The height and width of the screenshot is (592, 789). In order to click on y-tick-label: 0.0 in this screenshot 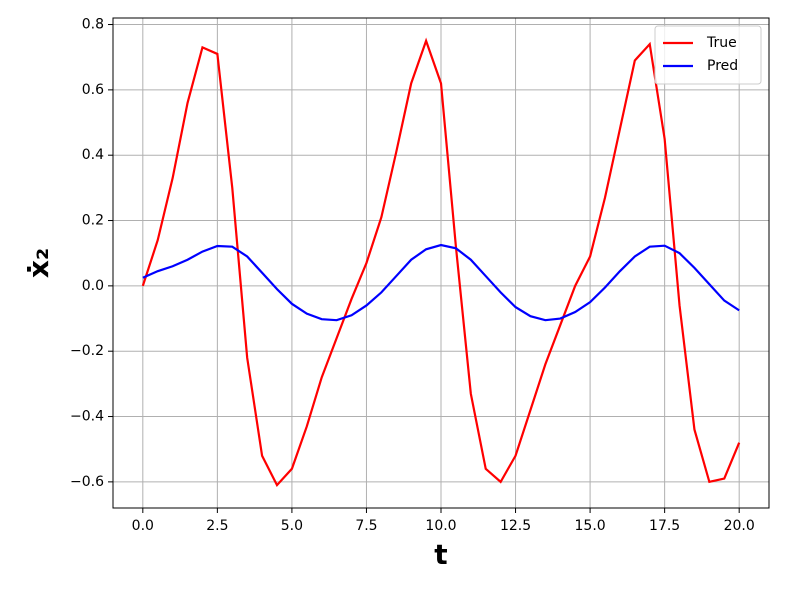, I will do `click(93, 286)`.